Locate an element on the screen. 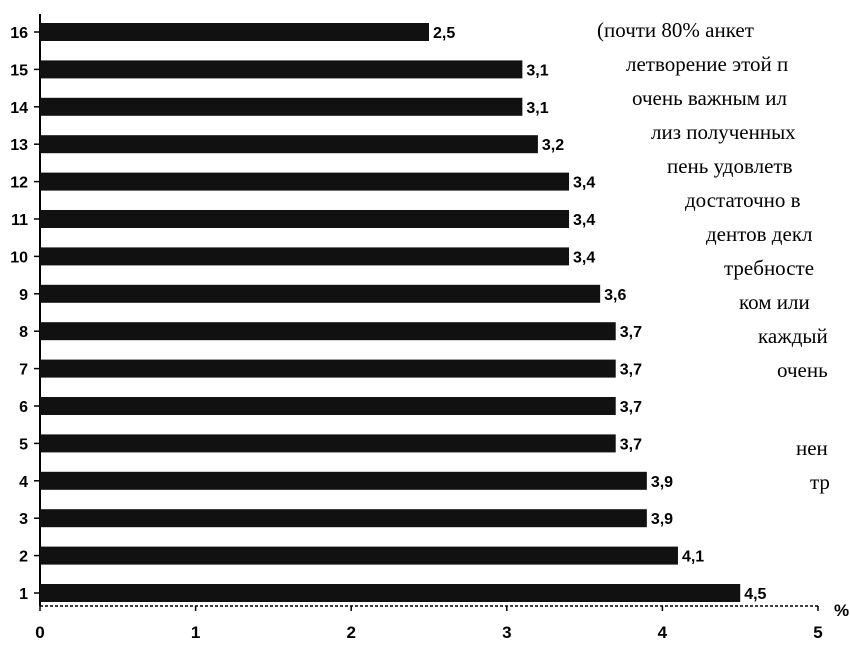 Image resolution: width=850 pixels, height=649 pixels. bar-value-label: 3,6 is located at coordinates (615, 295).